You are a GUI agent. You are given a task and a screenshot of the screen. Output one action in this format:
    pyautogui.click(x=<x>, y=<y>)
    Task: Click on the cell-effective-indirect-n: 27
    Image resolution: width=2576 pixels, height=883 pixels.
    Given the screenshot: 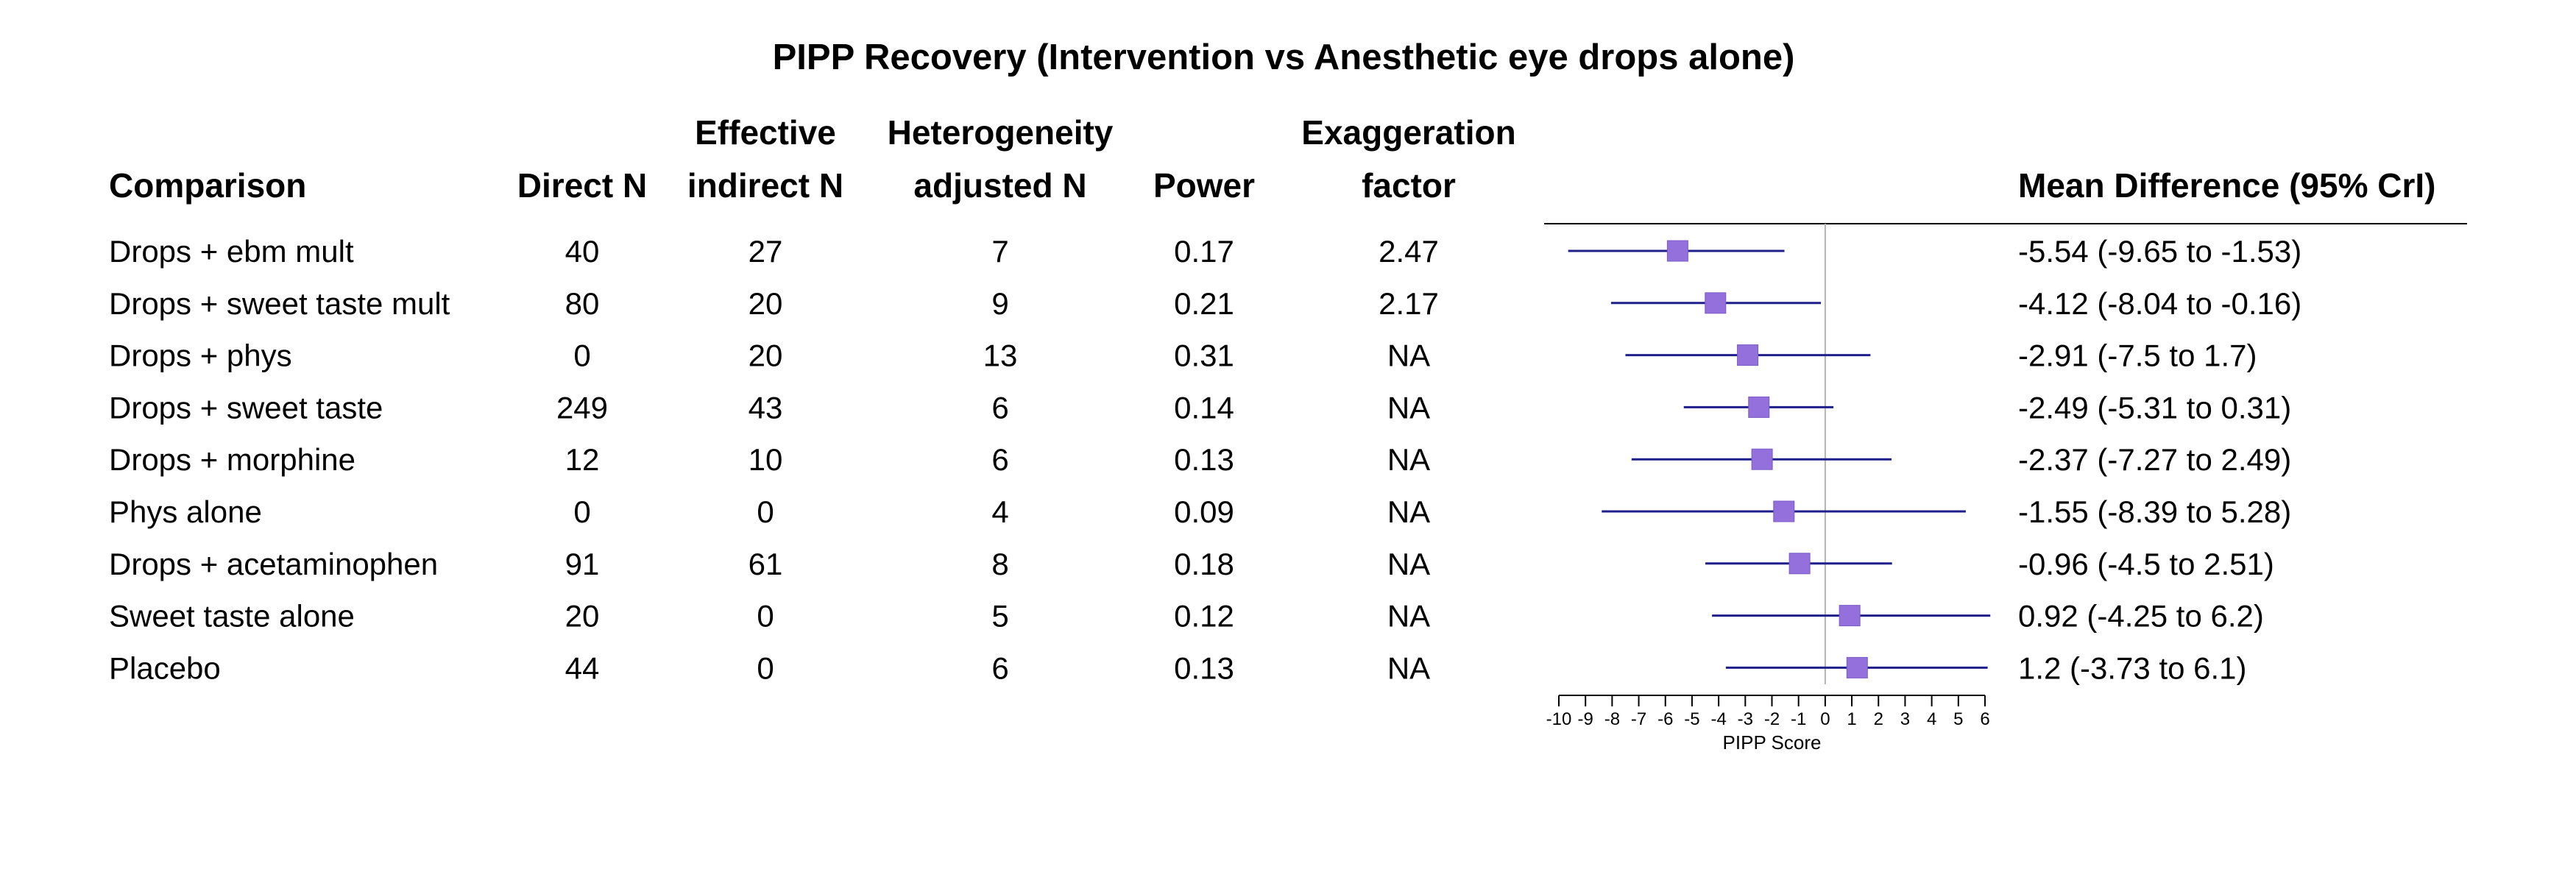 What is the action you would take?
    pyautogui.click(x=766, y=251)
    